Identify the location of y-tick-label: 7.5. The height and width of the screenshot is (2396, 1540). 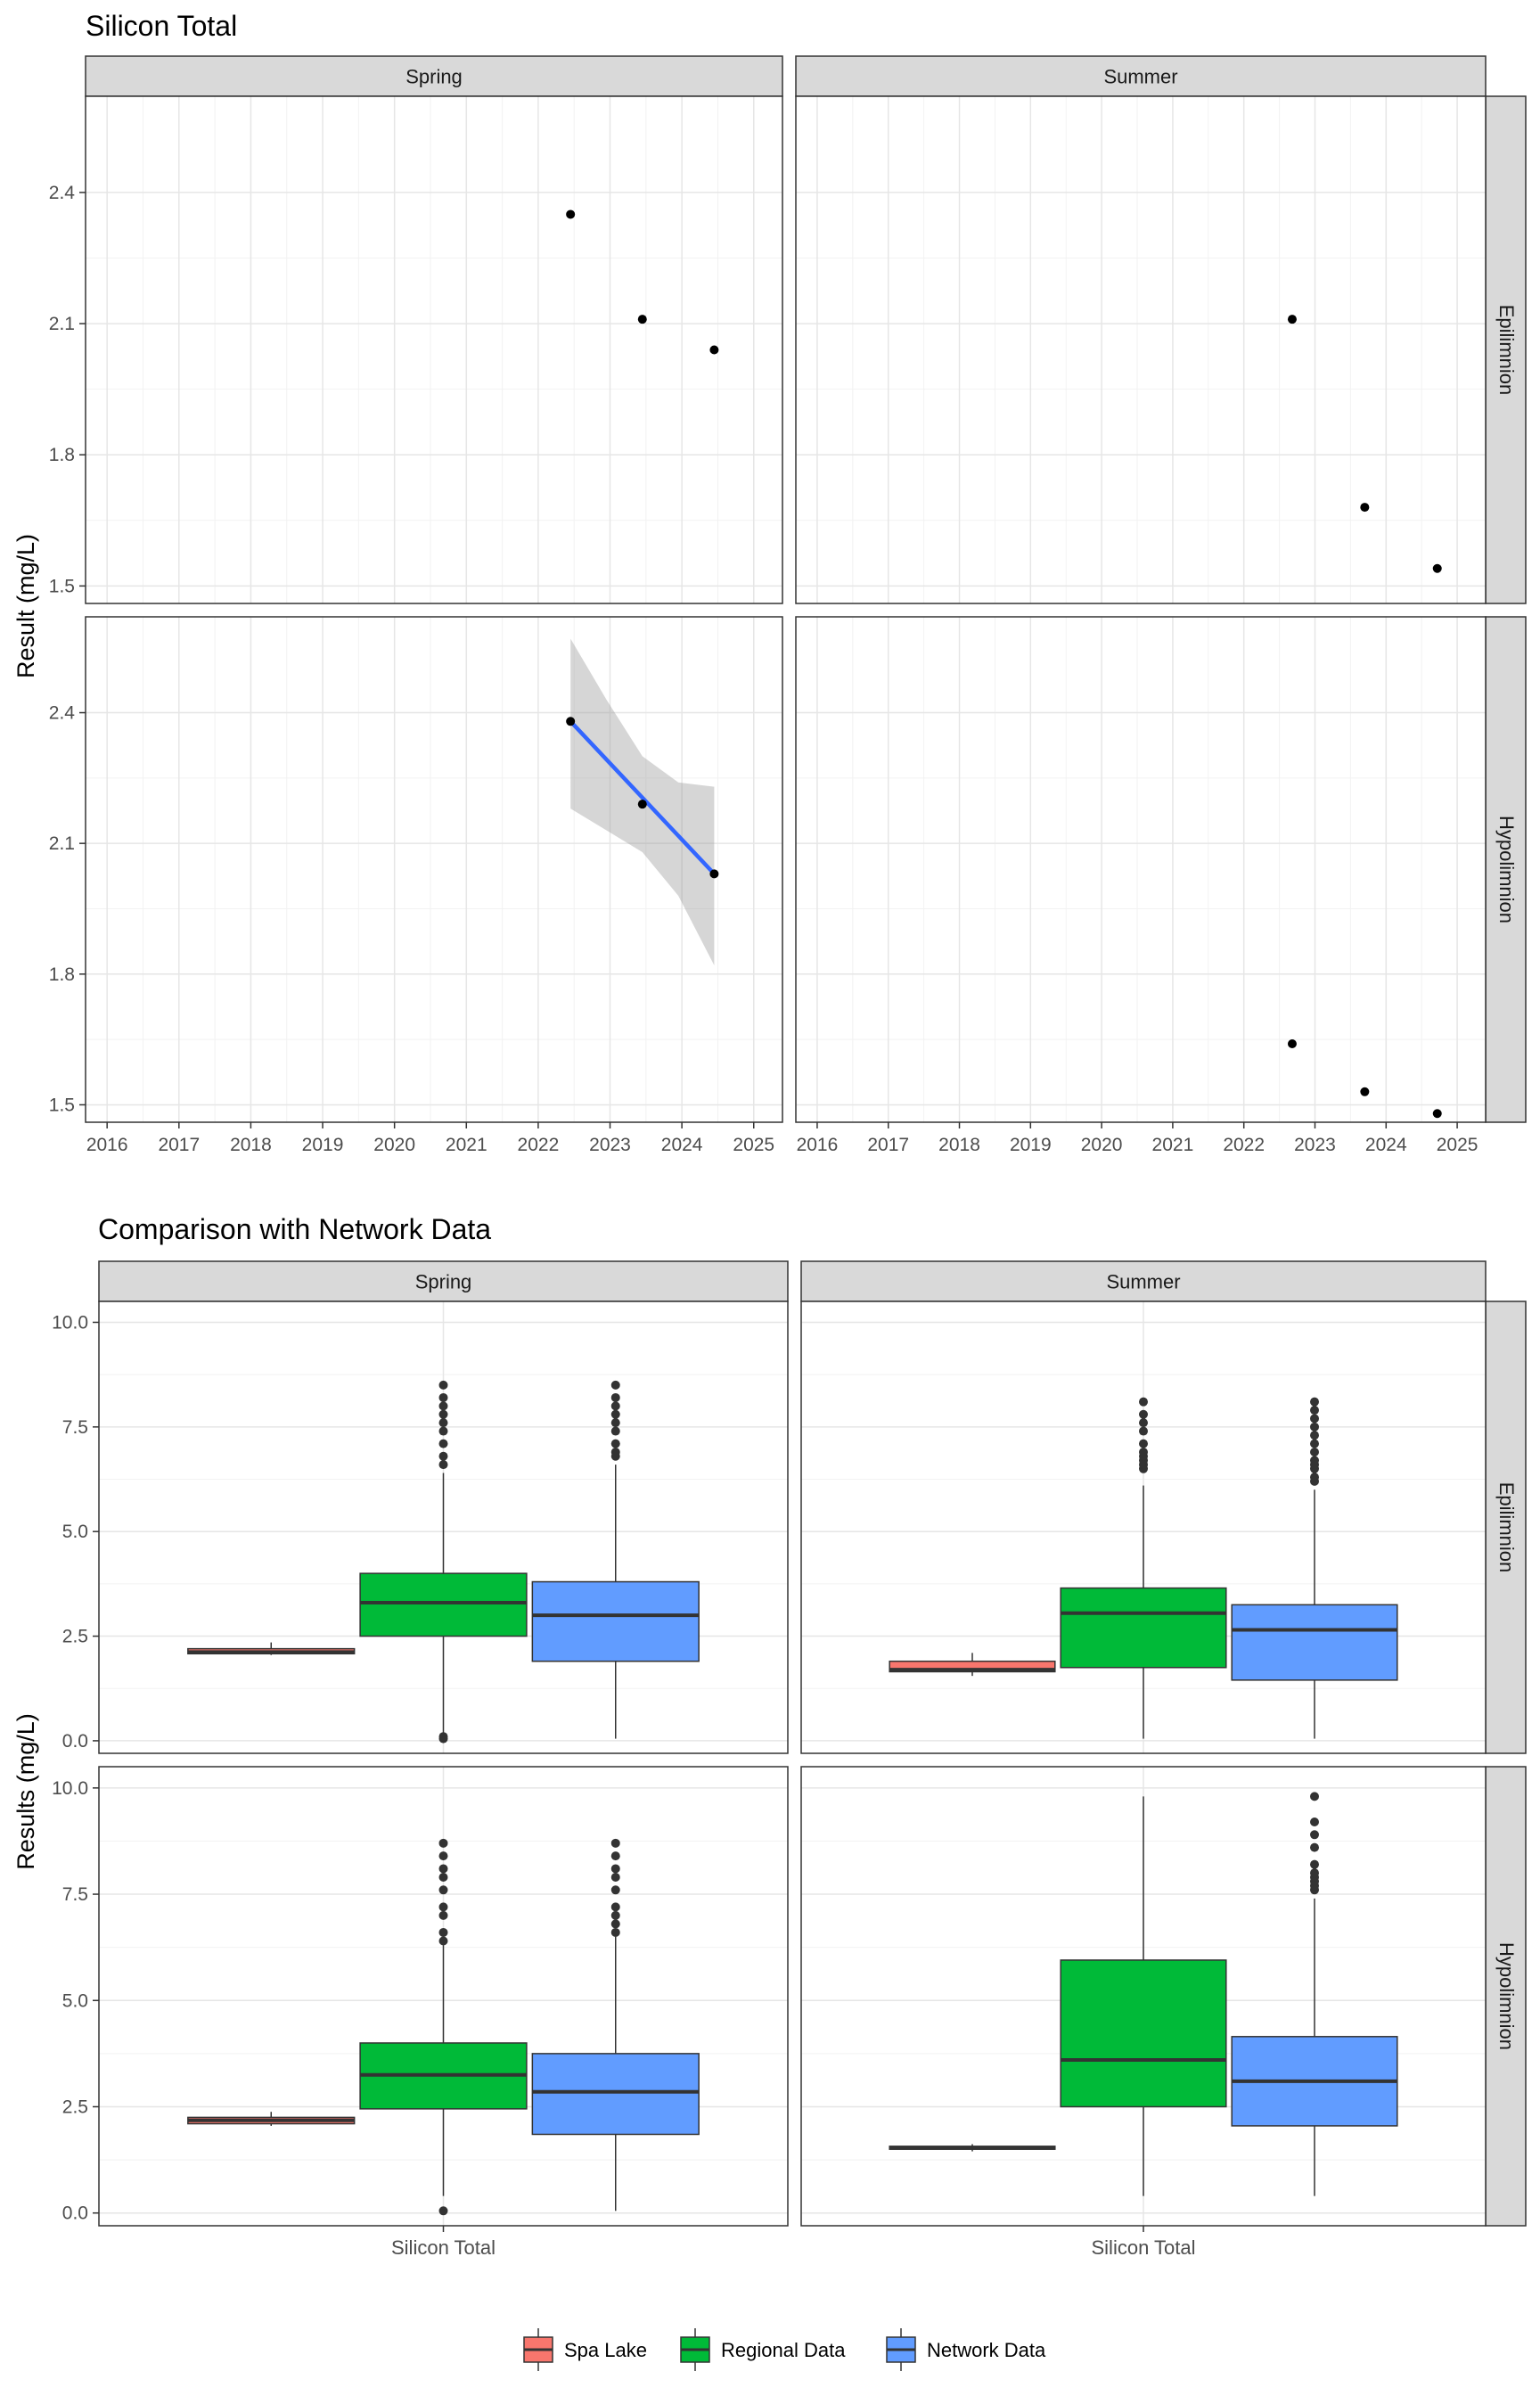
(75, 1894).